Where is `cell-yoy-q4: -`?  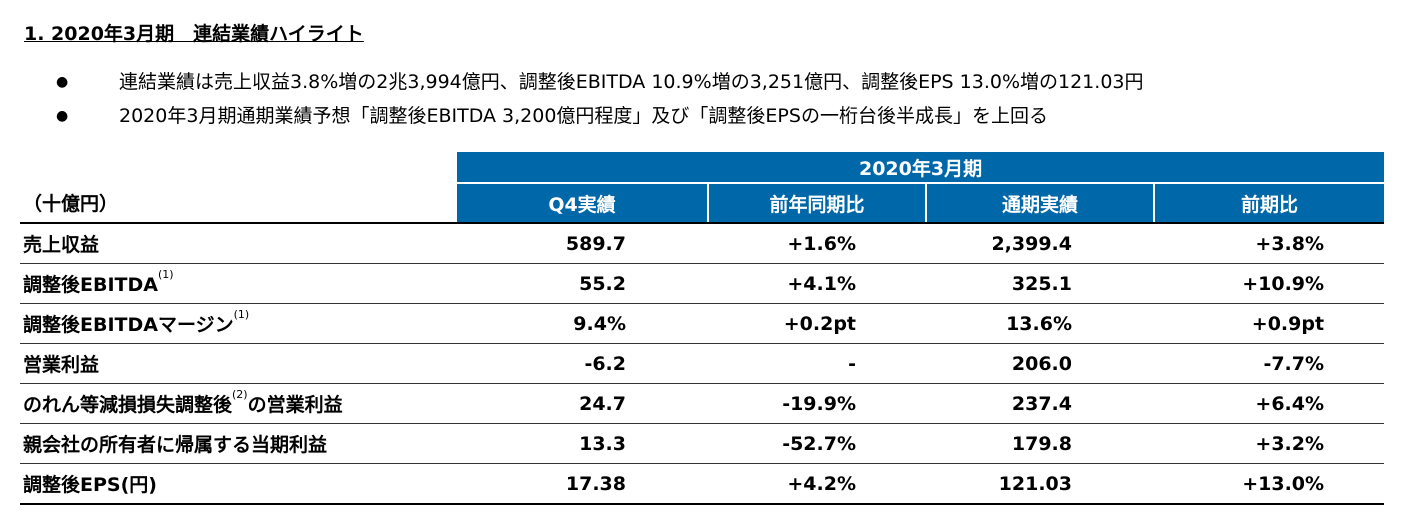
cell-yoy-q4: - is located at coordinates (817, 363).